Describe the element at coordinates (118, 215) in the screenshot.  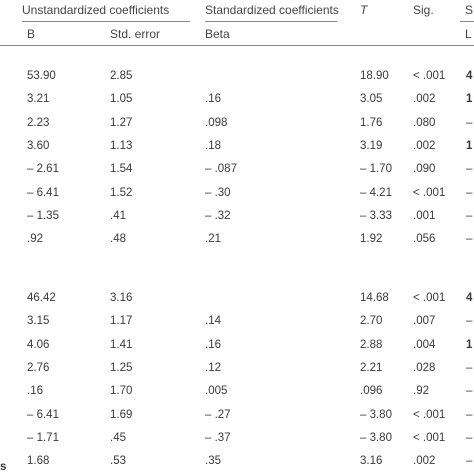
I see `cell-std-error: .41` at that location.